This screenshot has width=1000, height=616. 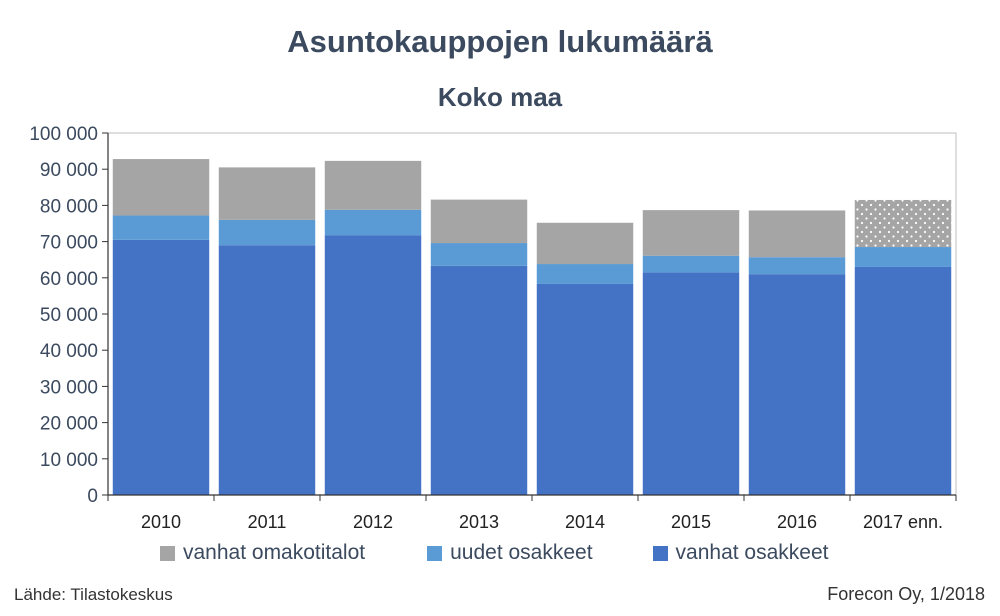 I want to click on y-tick-label: 0, so click(x=92, y=496).